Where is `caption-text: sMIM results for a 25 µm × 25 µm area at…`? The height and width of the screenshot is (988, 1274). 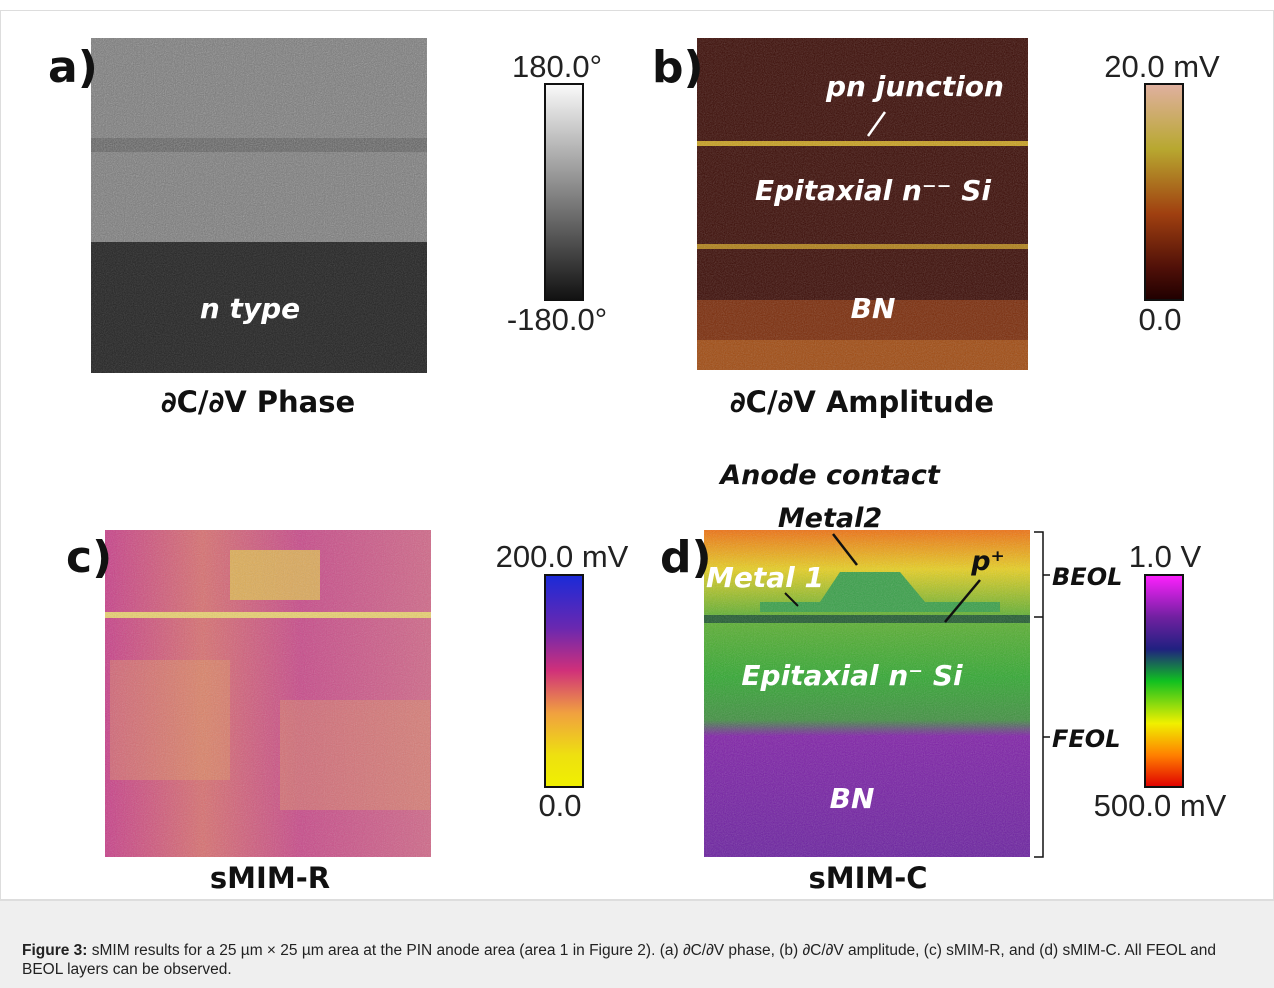 caption-text: sMIM results for a 25 µm × 25 µm area at… is located at coordinates (619, 960).